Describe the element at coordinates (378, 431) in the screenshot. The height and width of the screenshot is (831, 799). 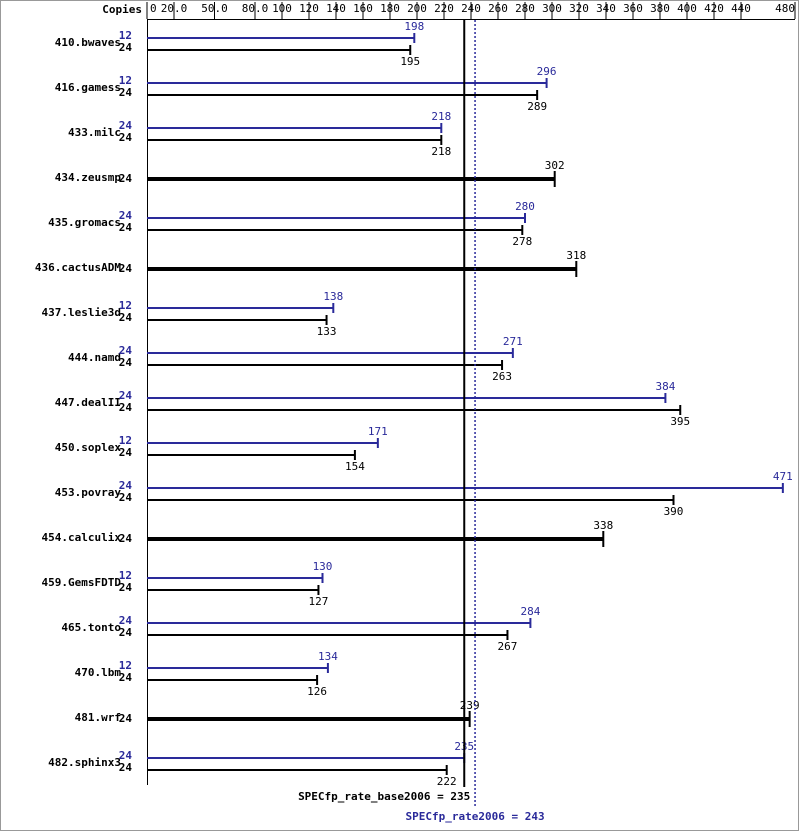
I see `value-label: 171` at that location.